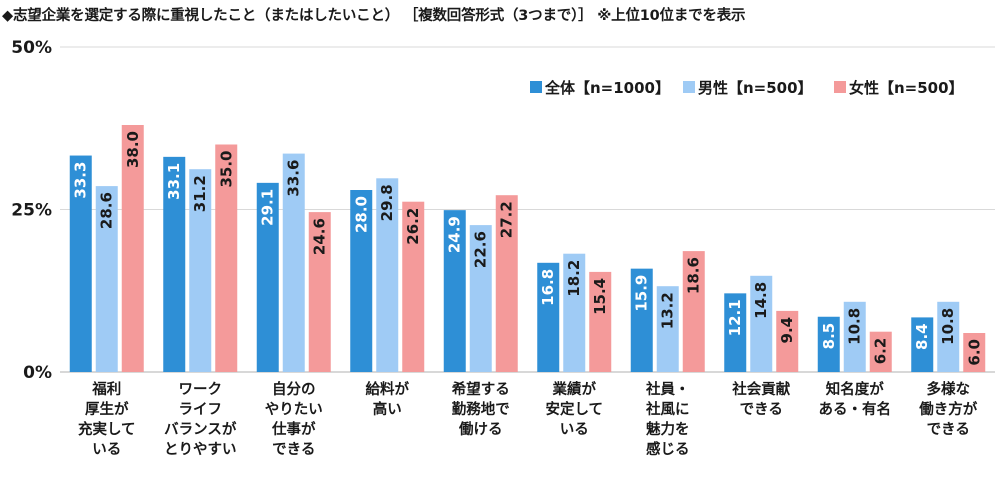 This screenshot has height=483, width=1000. Describe the element at coordinates (694, 275) in the screenshot. I see `data-label: 18.6` at that location.